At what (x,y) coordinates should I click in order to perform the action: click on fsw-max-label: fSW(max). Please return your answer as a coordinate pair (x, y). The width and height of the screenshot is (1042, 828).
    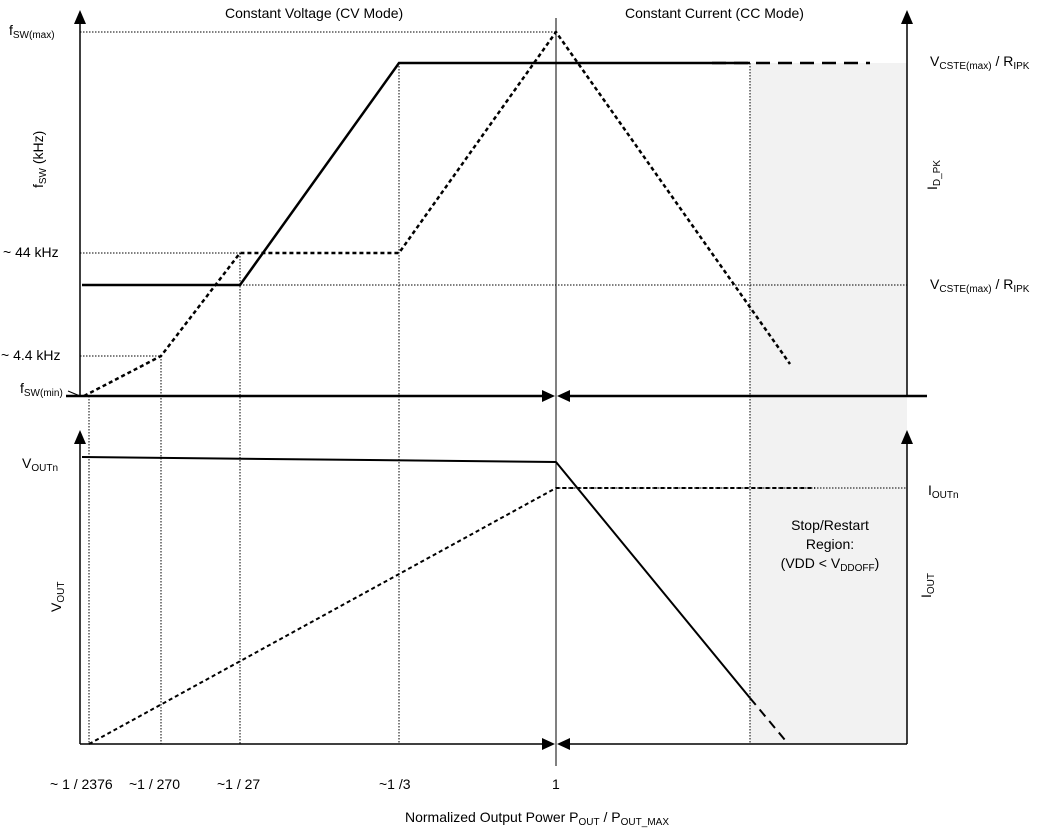
    Looking at the image, I should click on (32, 31).